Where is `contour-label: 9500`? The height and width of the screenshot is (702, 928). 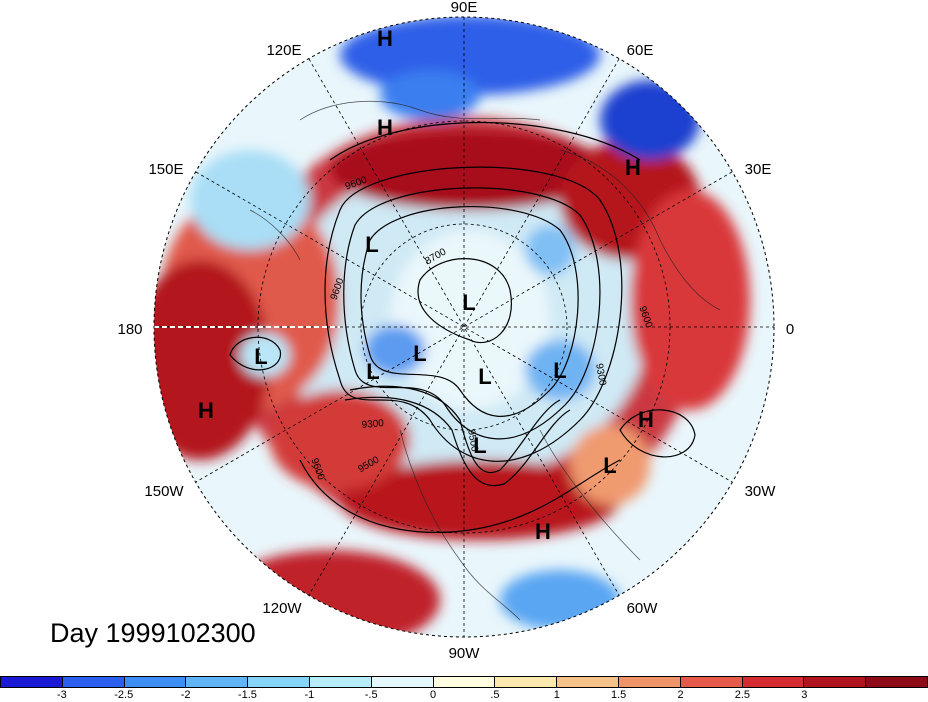
contour-label: 9500 is located at coordinates (472, 441).